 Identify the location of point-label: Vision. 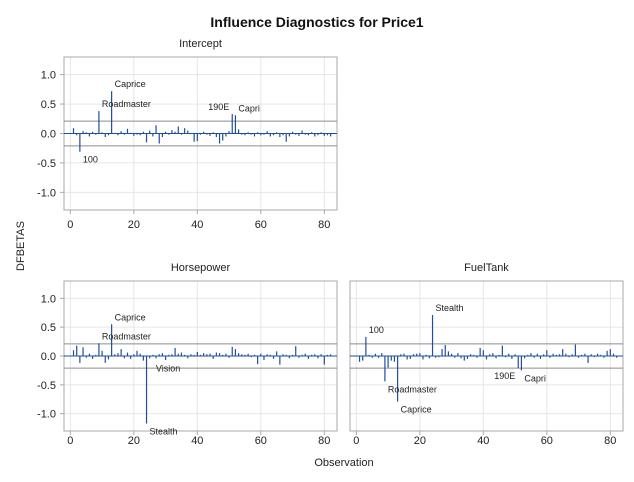
(168, 369).